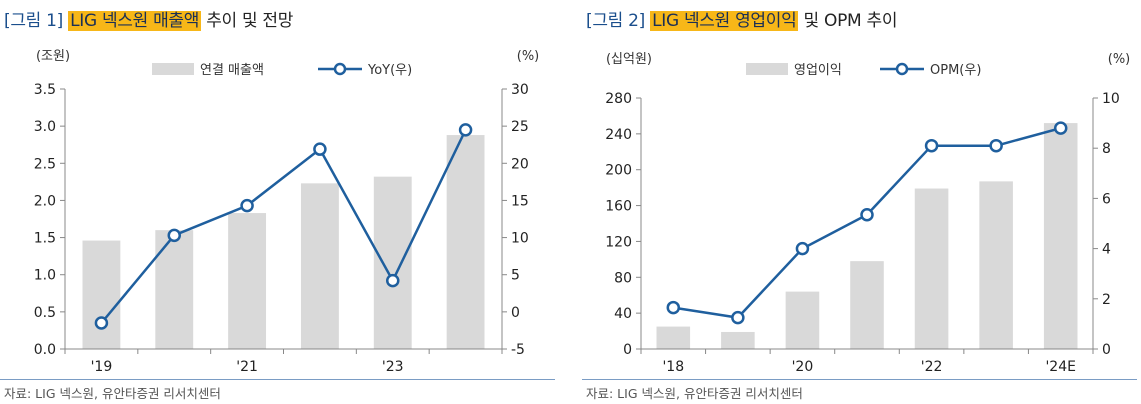 This screenshot has height=404, width=1141. Describe the element at coordinates (627, 350) in the screenshot. I see `y-tick-label-left: 0` at that location.